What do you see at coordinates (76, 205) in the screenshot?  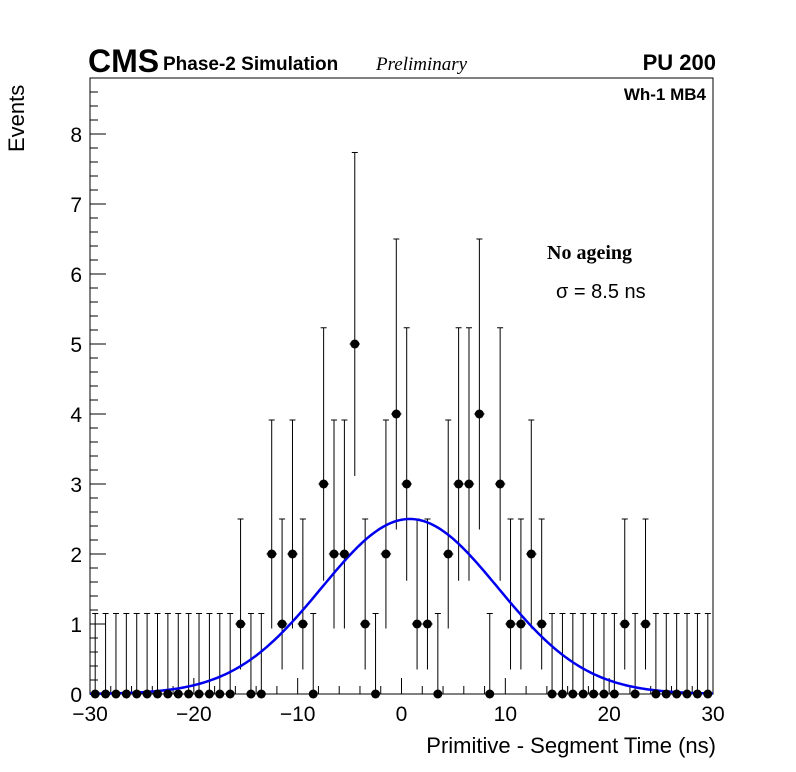 I see `y-tick-label: 7` at bounding box center [76, 205].